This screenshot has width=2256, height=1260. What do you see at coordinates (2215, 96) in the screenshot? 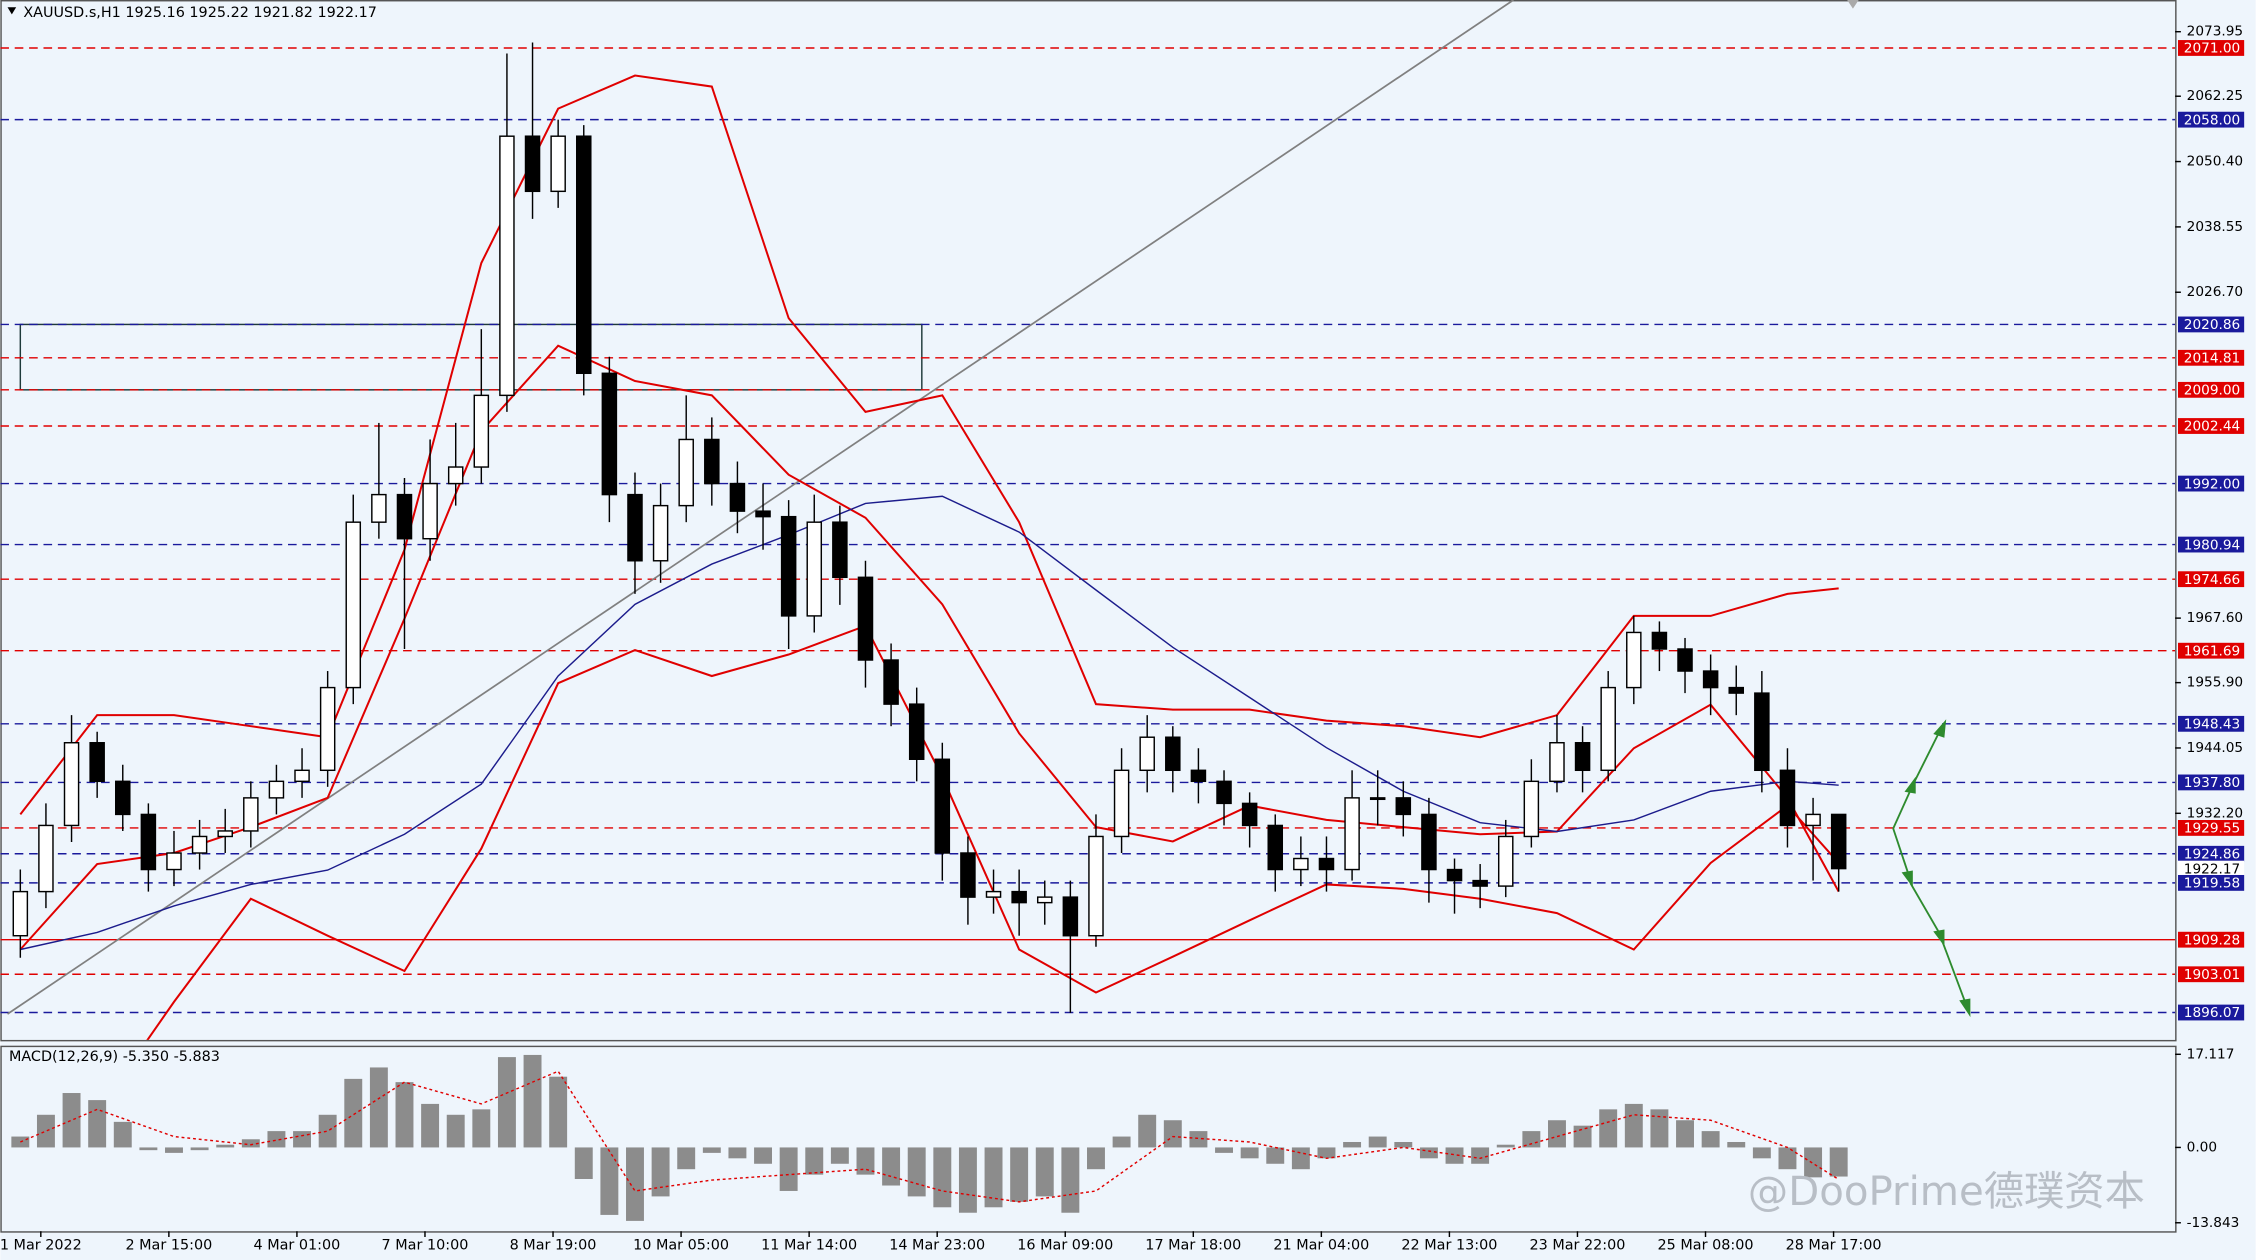
I see `y-tick-label: 2062.25` at bounding box center [2215, 96].